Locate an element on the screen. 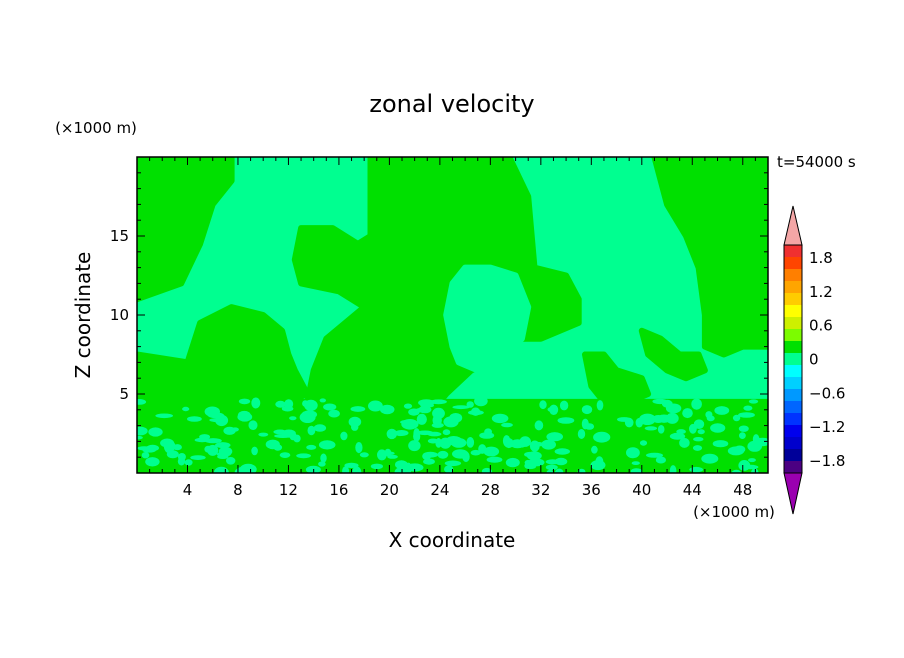 Image resolution: width=904 pixels, height=658 pixels. x-tick-label: 28 is located at coordinates (490, 490).